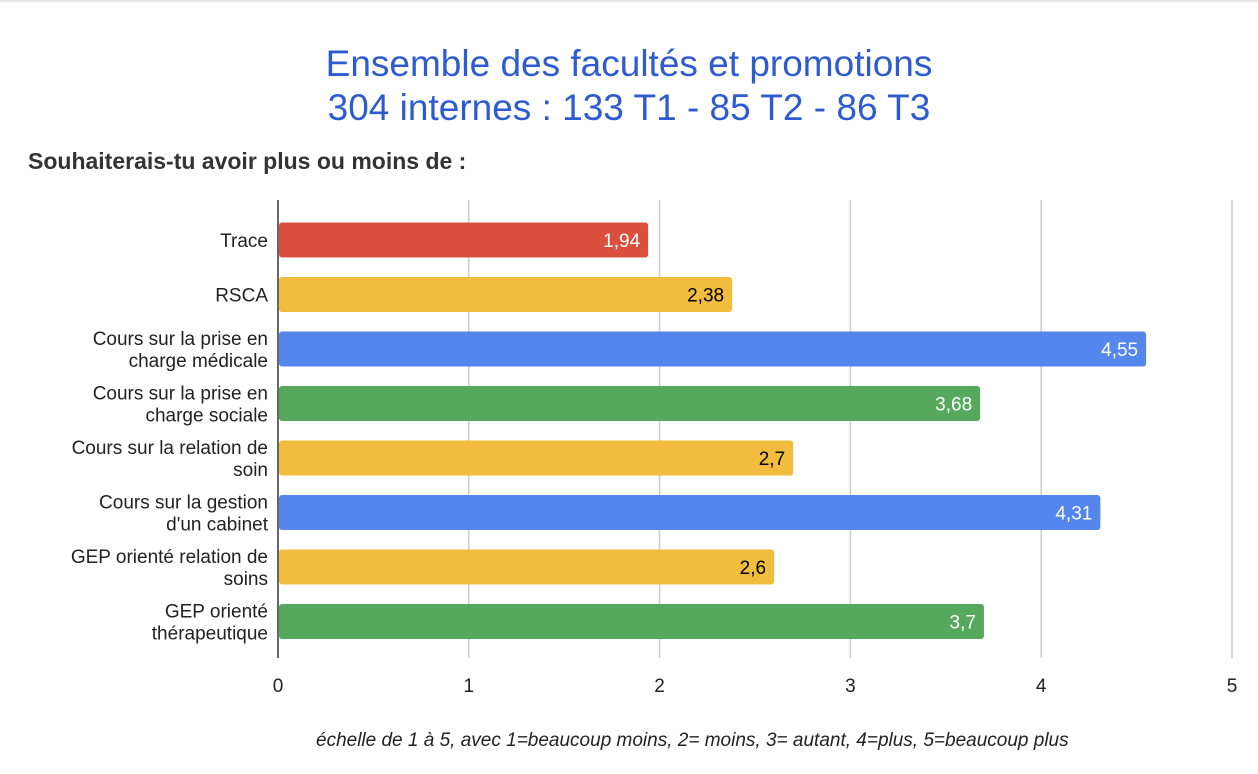 Image resolution: width=1258 pixels, height=774 pixels. Describe the element at coordinates (206, 416) in the screenshot. I see `category-label: charge sociale` at that location.